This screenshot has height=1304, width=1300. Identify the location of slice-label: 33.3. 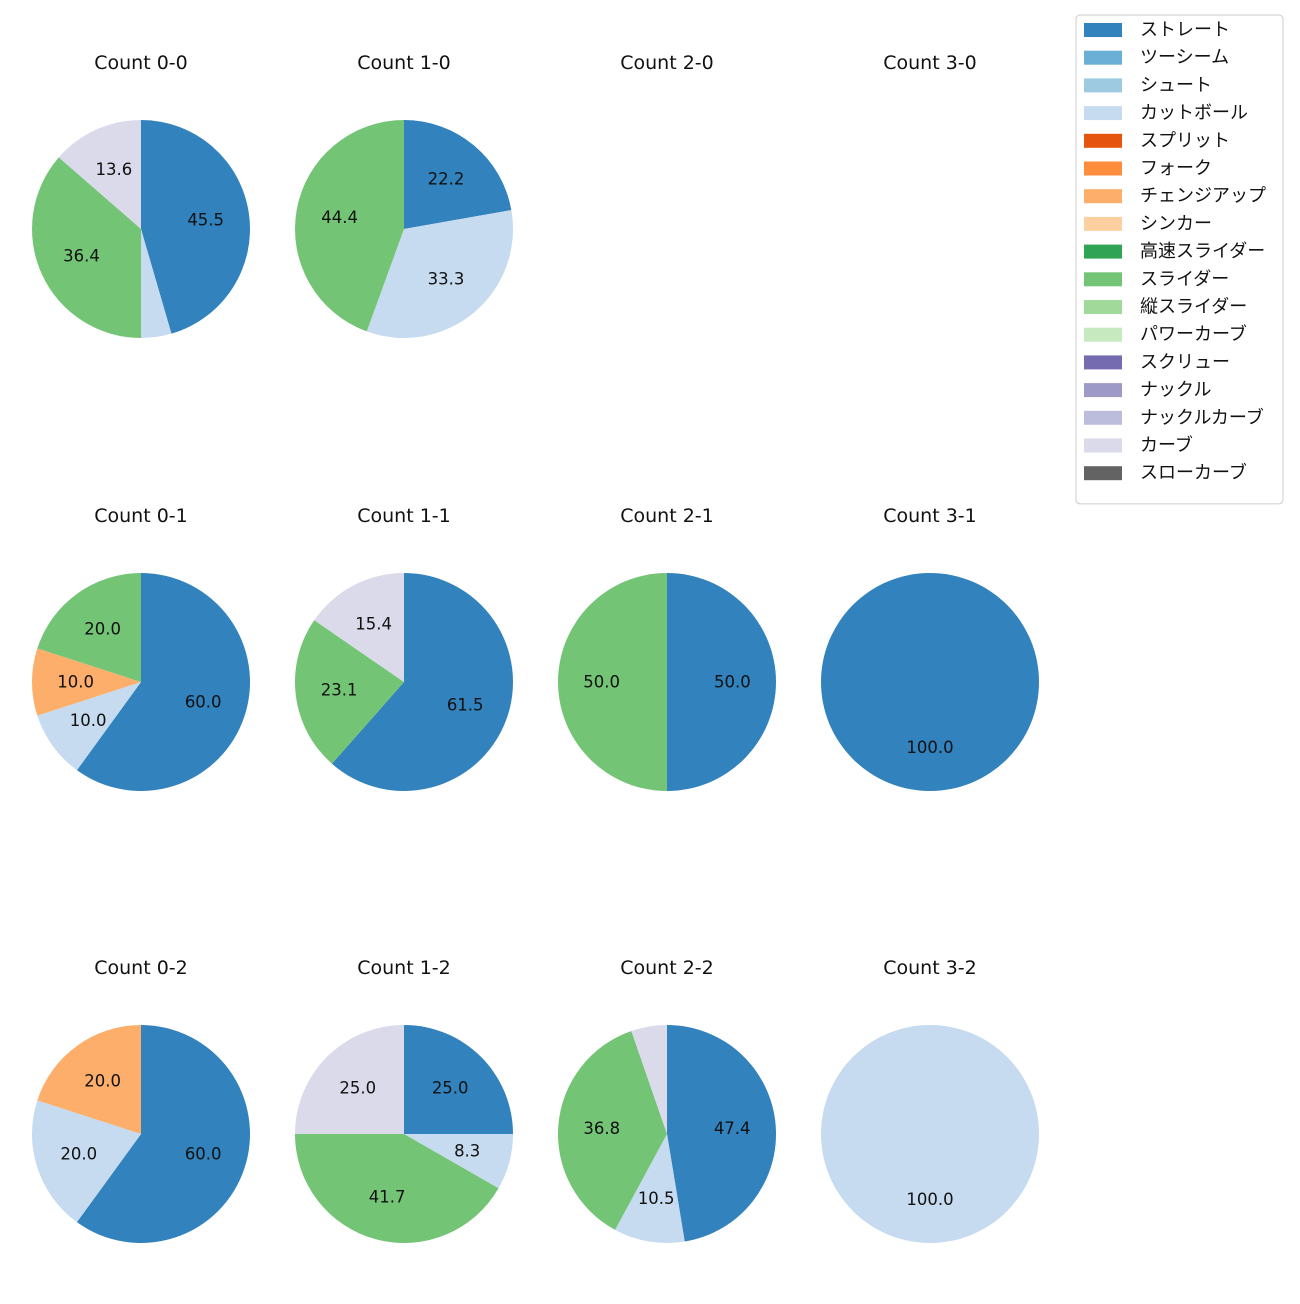
(446, 279).